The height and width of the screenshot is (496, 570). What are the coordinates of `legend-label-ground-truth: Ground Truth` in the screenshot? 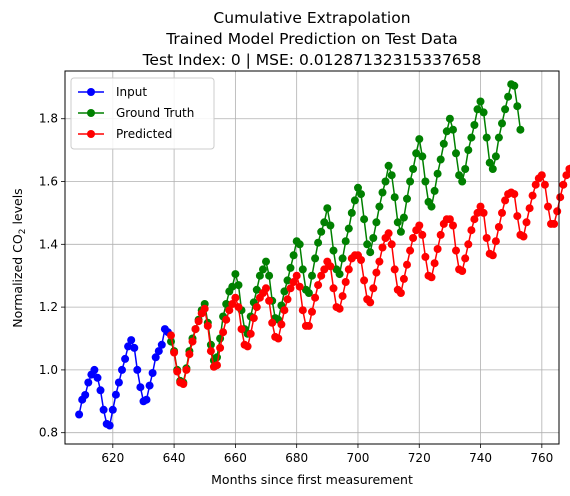 It's located at (155, 113).